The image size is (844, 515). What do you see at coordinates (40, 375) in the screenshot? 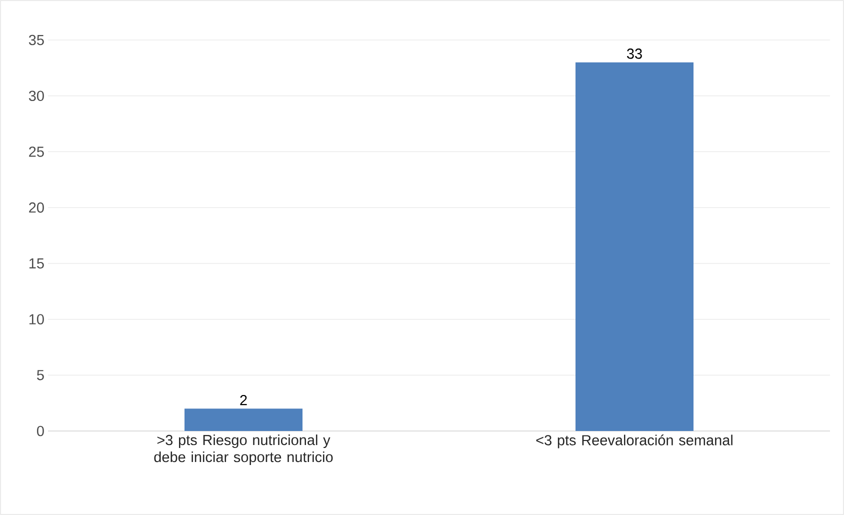
I see `y-tick-label: 5` at bounding box center [40, 375].